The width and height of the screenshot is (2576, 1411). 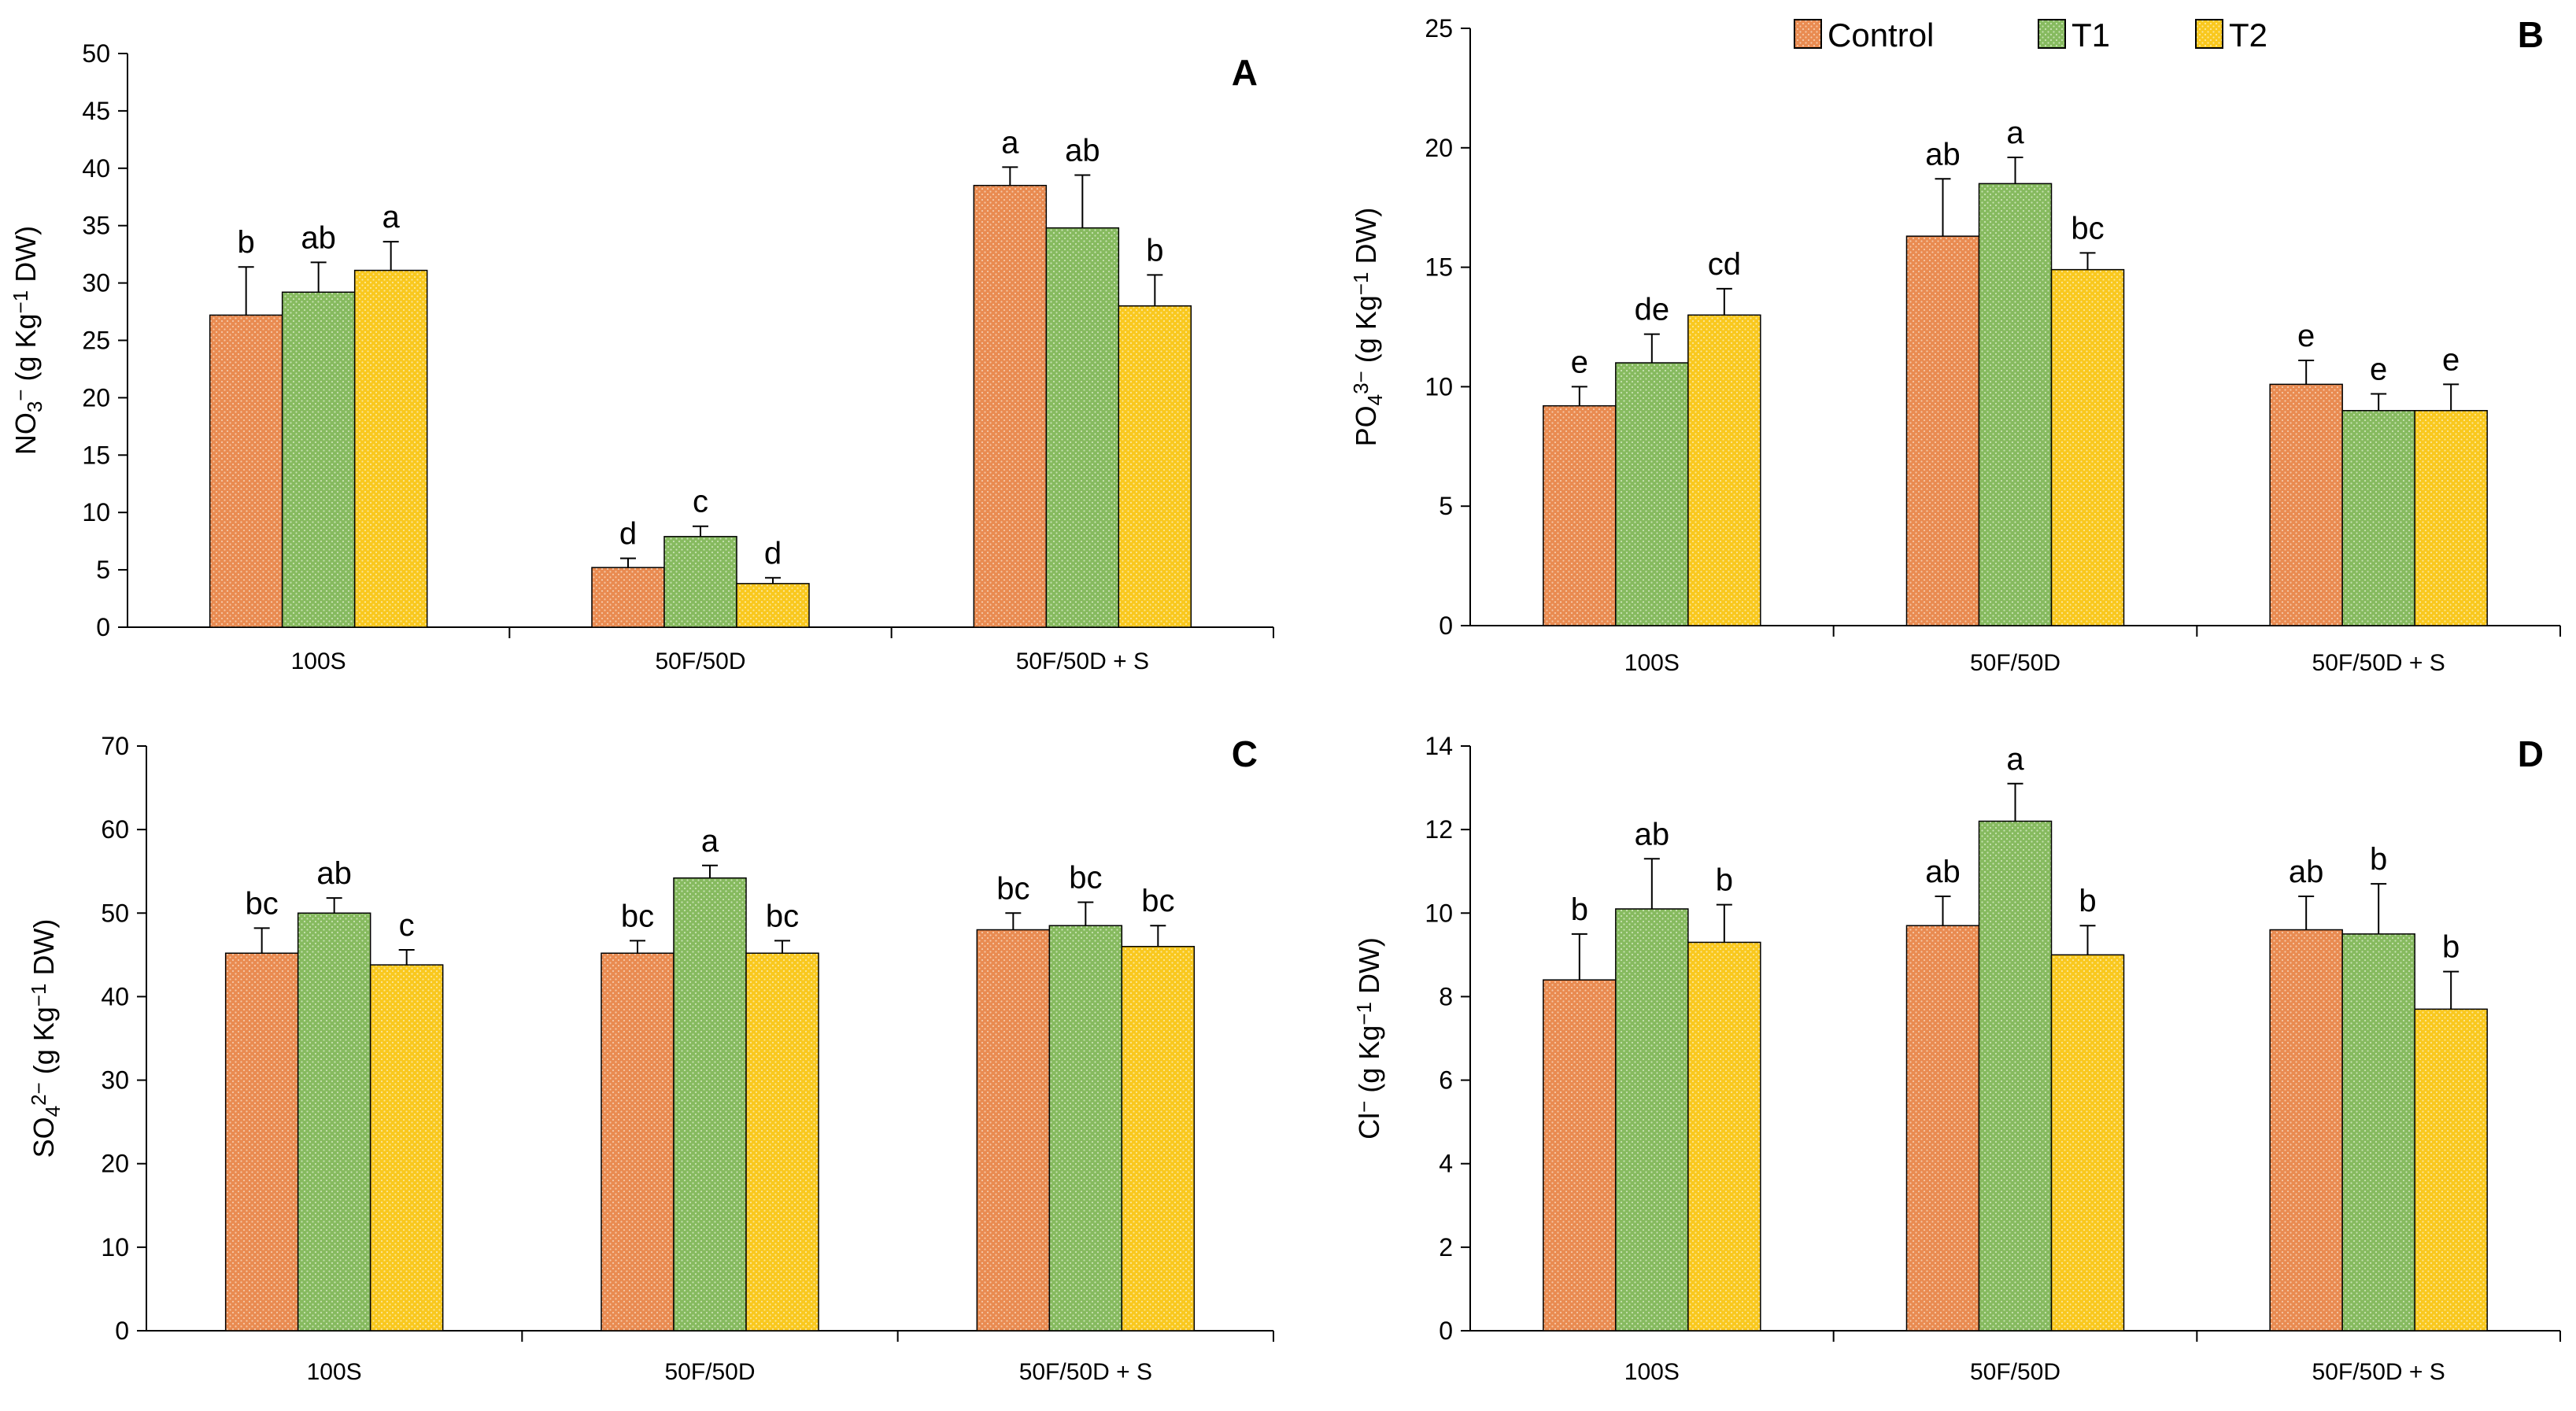 What do you see at coordinates (1446, 1247) in the screenshot?
I see `y-tick-label: 2` at bounding box center [1446, 1247].